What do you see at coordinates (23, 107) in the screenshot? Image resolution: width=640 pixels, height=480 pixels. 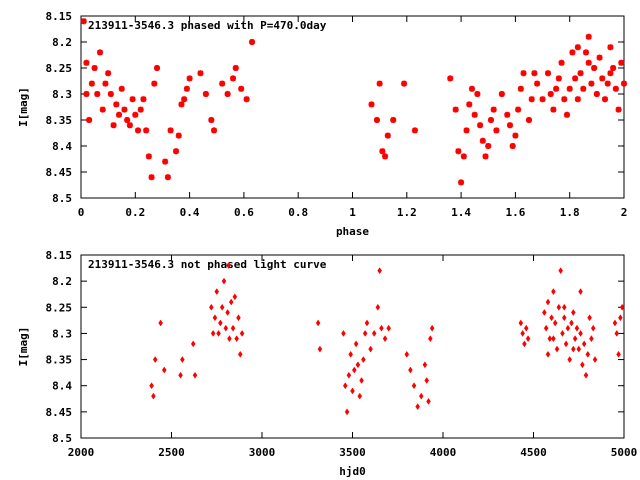 I see `y-axis-label: I[mag]` at bounding box center [23, 107].